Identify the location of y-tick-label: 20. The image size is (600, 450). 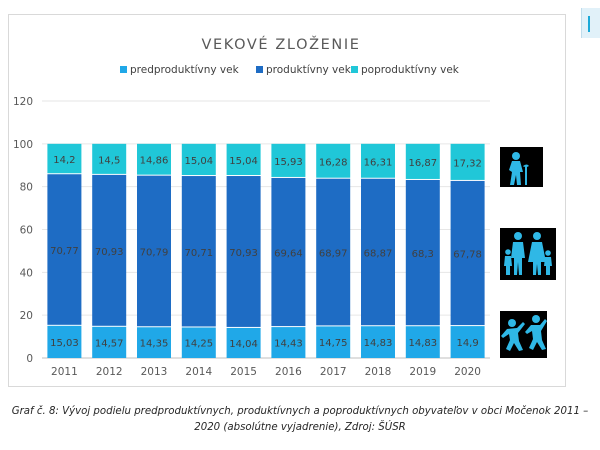
(26, 316).